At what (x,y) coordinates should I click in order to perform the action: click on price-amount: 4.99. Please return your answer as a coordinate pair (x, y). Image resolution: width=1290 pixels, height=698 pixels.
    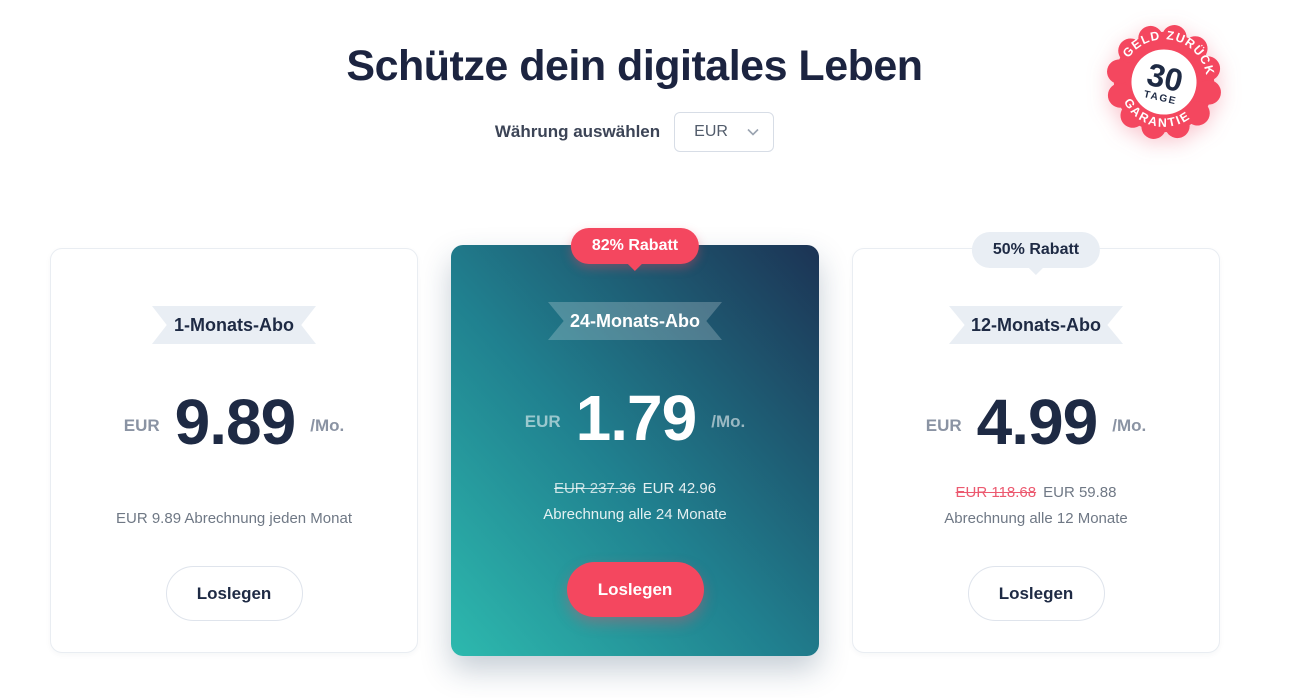
    Looking at the image, I should click on (1037, 422).